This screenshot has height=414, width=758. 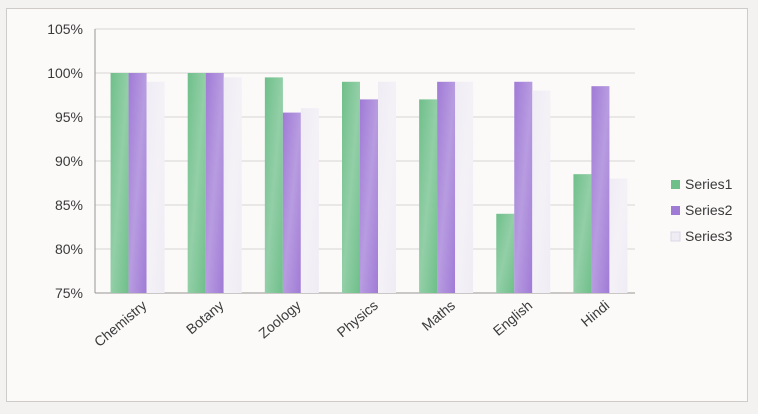 I want to click on x-tick-label: Chemistry, so click(x=120, y=323).